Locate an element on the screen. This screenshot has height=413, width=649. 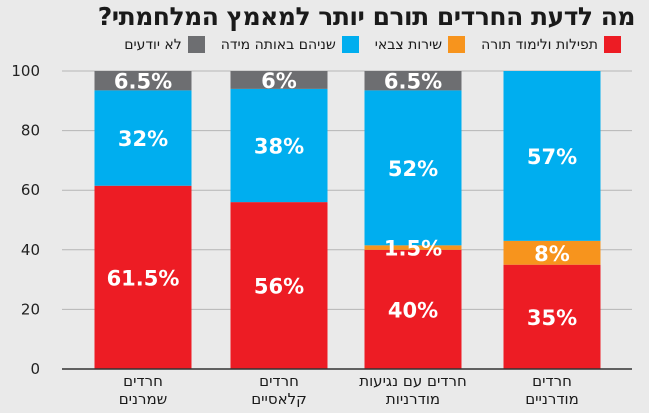
y-tick-label-0: 0 is located at coordinates (35, 369).